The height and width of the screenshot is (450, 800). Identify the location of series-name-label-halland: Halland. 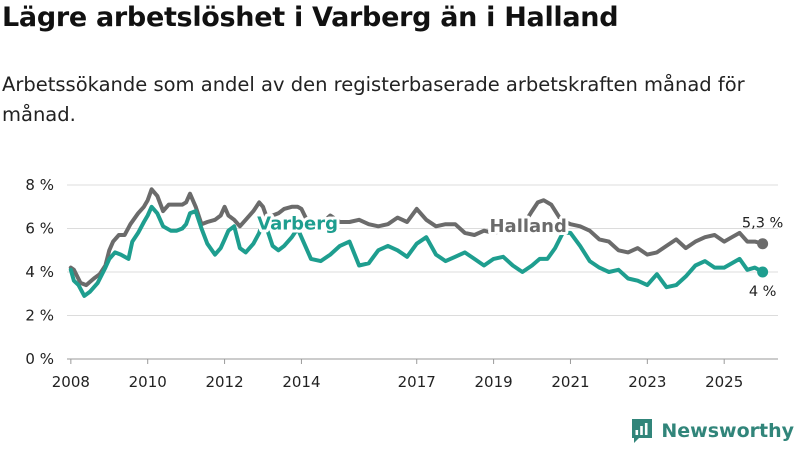
(527, 226).